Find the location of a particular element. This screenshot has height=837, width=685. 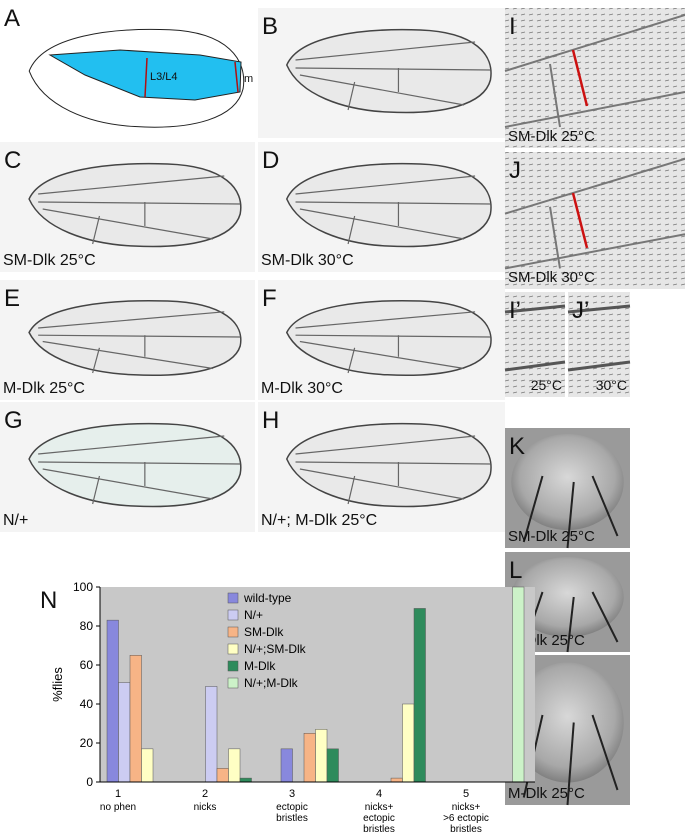

panel: J SM-Dlk 30°C is located at coordinates (594, 220).